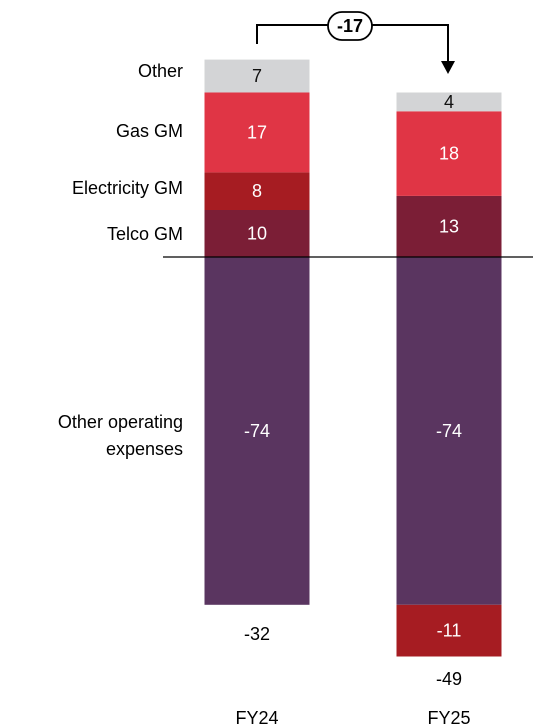 Image resolution: width=533 pixels, height=728 pixels. I want to click on x-tick-fy24: FY24, so click(256, 718).